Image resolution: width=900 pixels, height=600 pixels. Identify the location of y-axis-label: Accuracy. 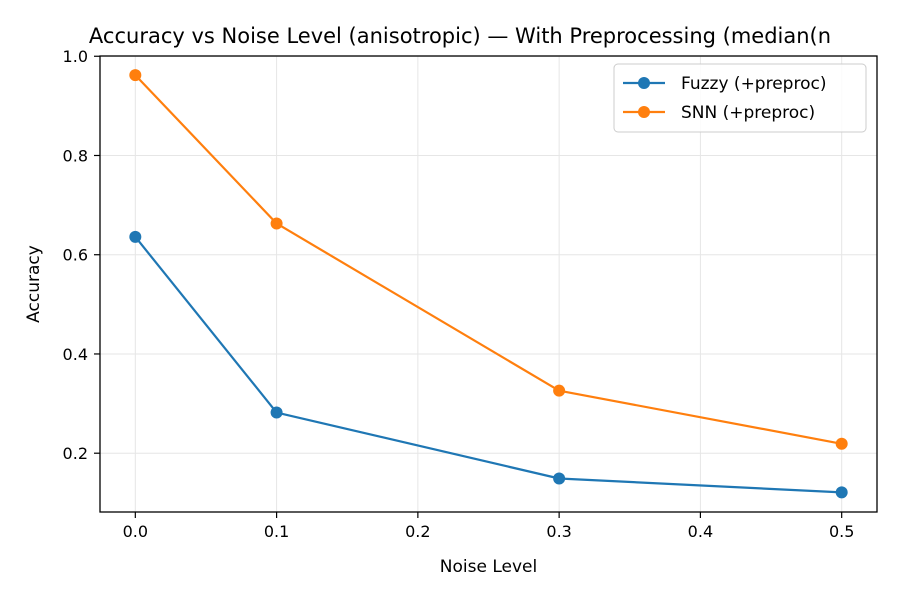
(34, 284).